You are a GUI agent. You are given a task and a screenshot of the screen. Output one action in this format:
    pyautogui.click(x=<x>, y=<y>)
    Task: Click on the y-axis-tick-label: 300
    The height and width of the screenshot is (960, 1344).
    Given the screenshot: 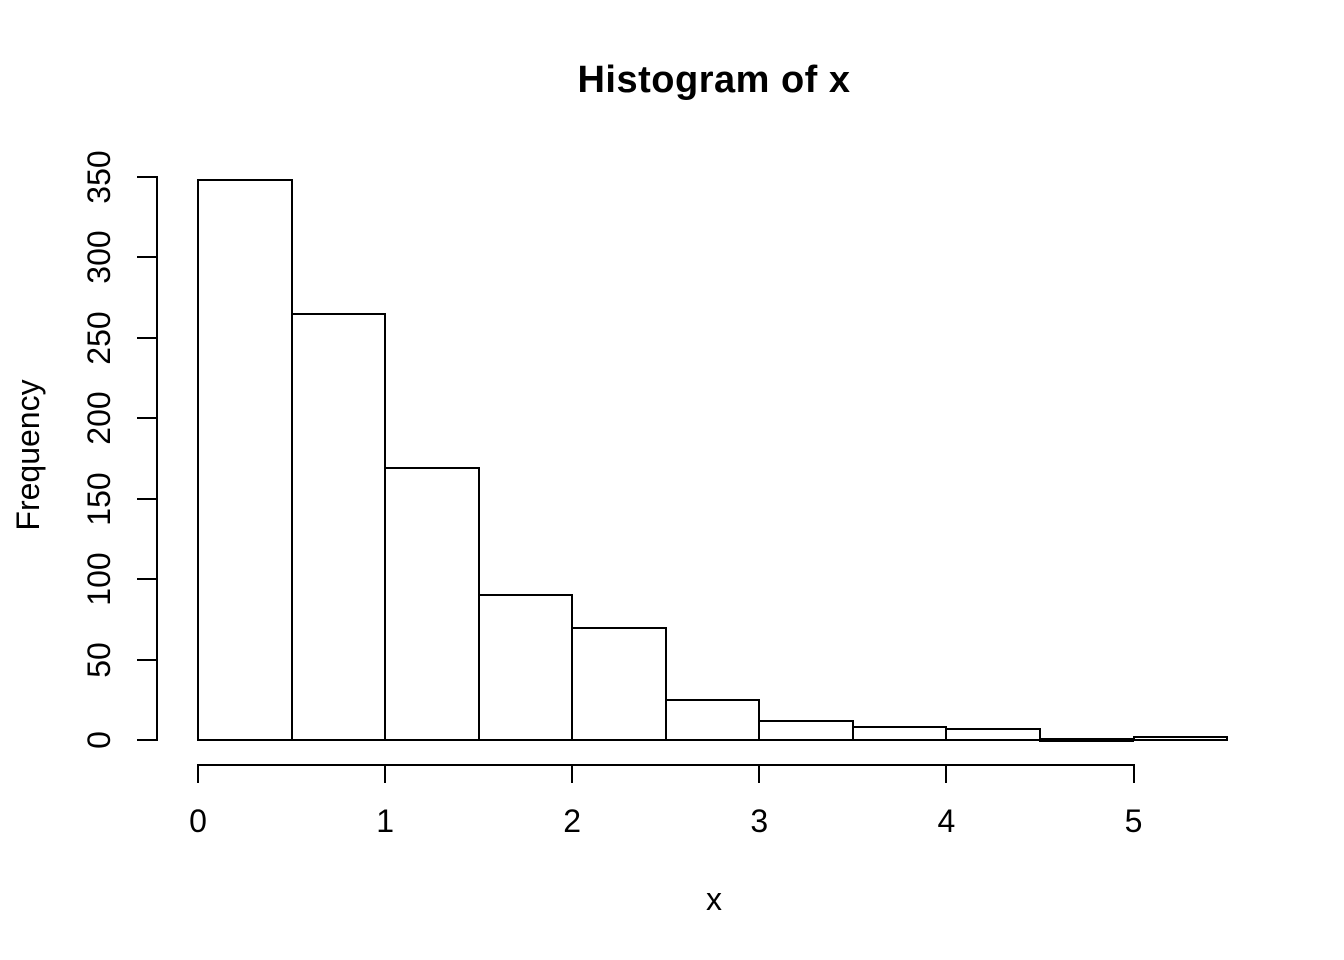 What is the action you would take?
    pyautogui.click(x=99, y=257)
    